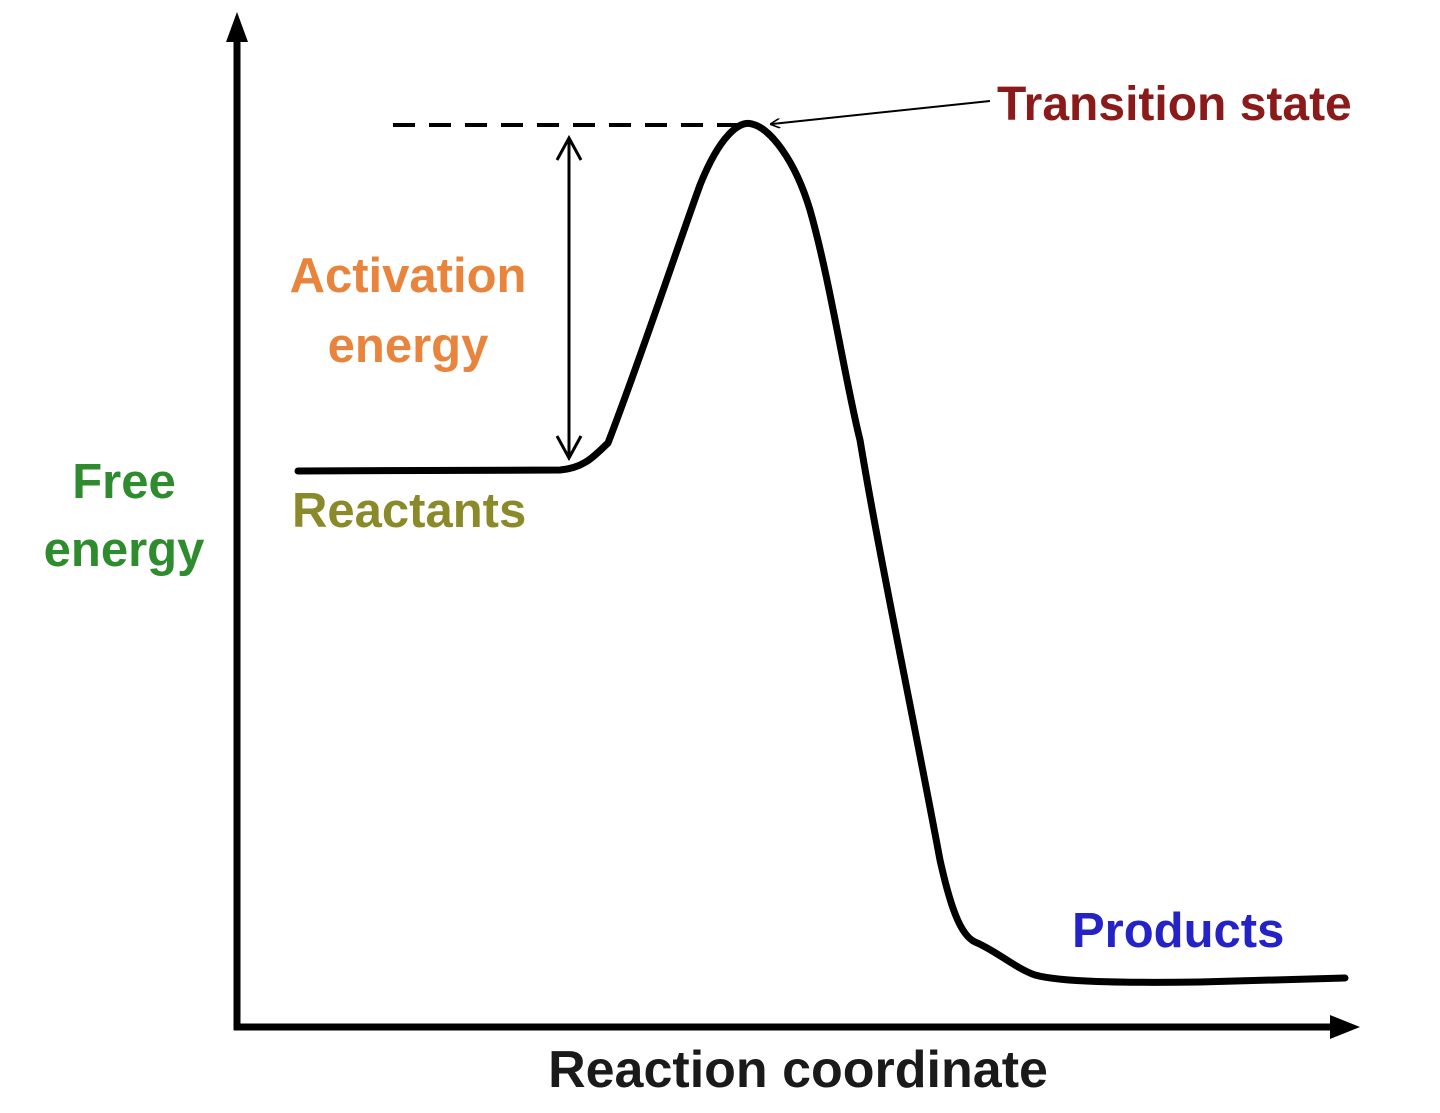 The image size is (1440, 1113). What do you see at coordinates (409, 511) in the screenshot?
I see `reactants-label: Reactants` at bounding box center [409, 511].